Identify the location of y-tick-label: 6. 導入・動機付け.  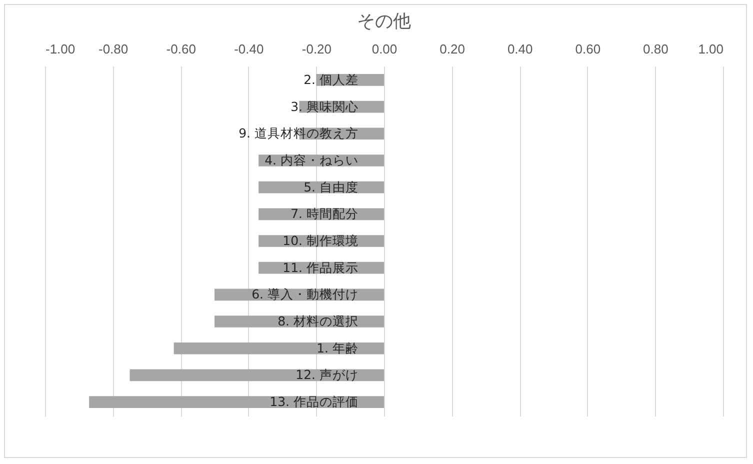
(305, 294).